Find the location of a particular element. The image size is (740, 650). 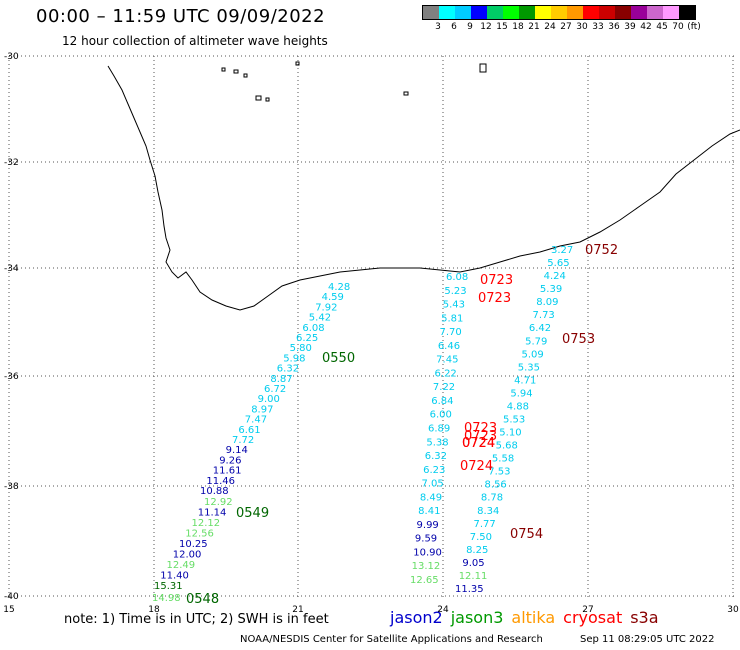

wave-height-value: 7.70 is located at coordinates (450, 332).